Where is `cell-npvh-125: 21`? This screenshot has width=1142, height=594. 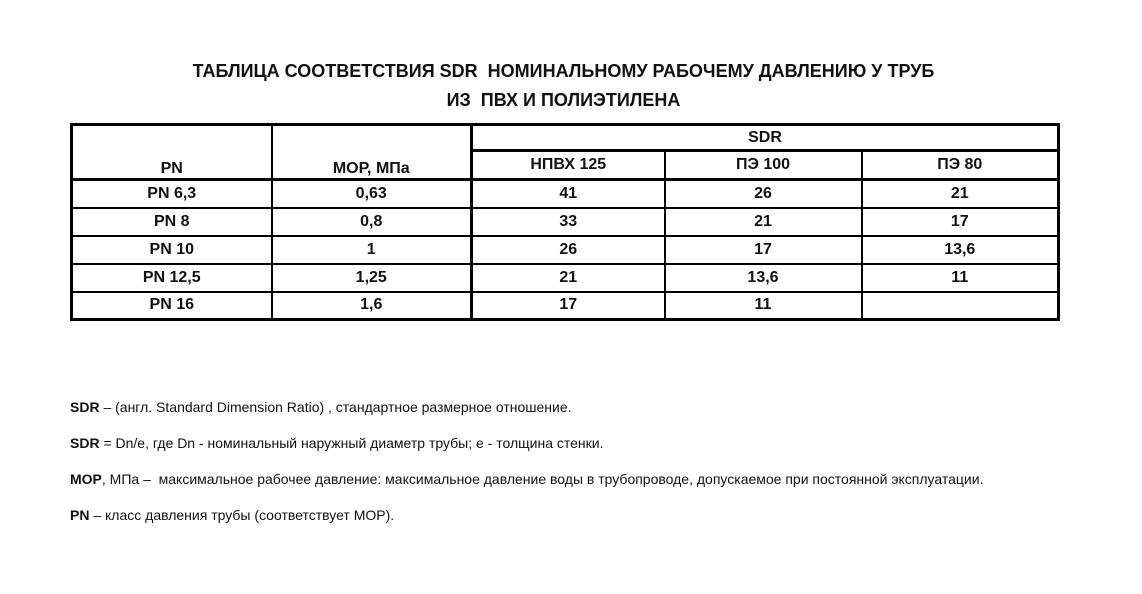
cell-npvh-125: 21 is located at coordinates (568, 277).